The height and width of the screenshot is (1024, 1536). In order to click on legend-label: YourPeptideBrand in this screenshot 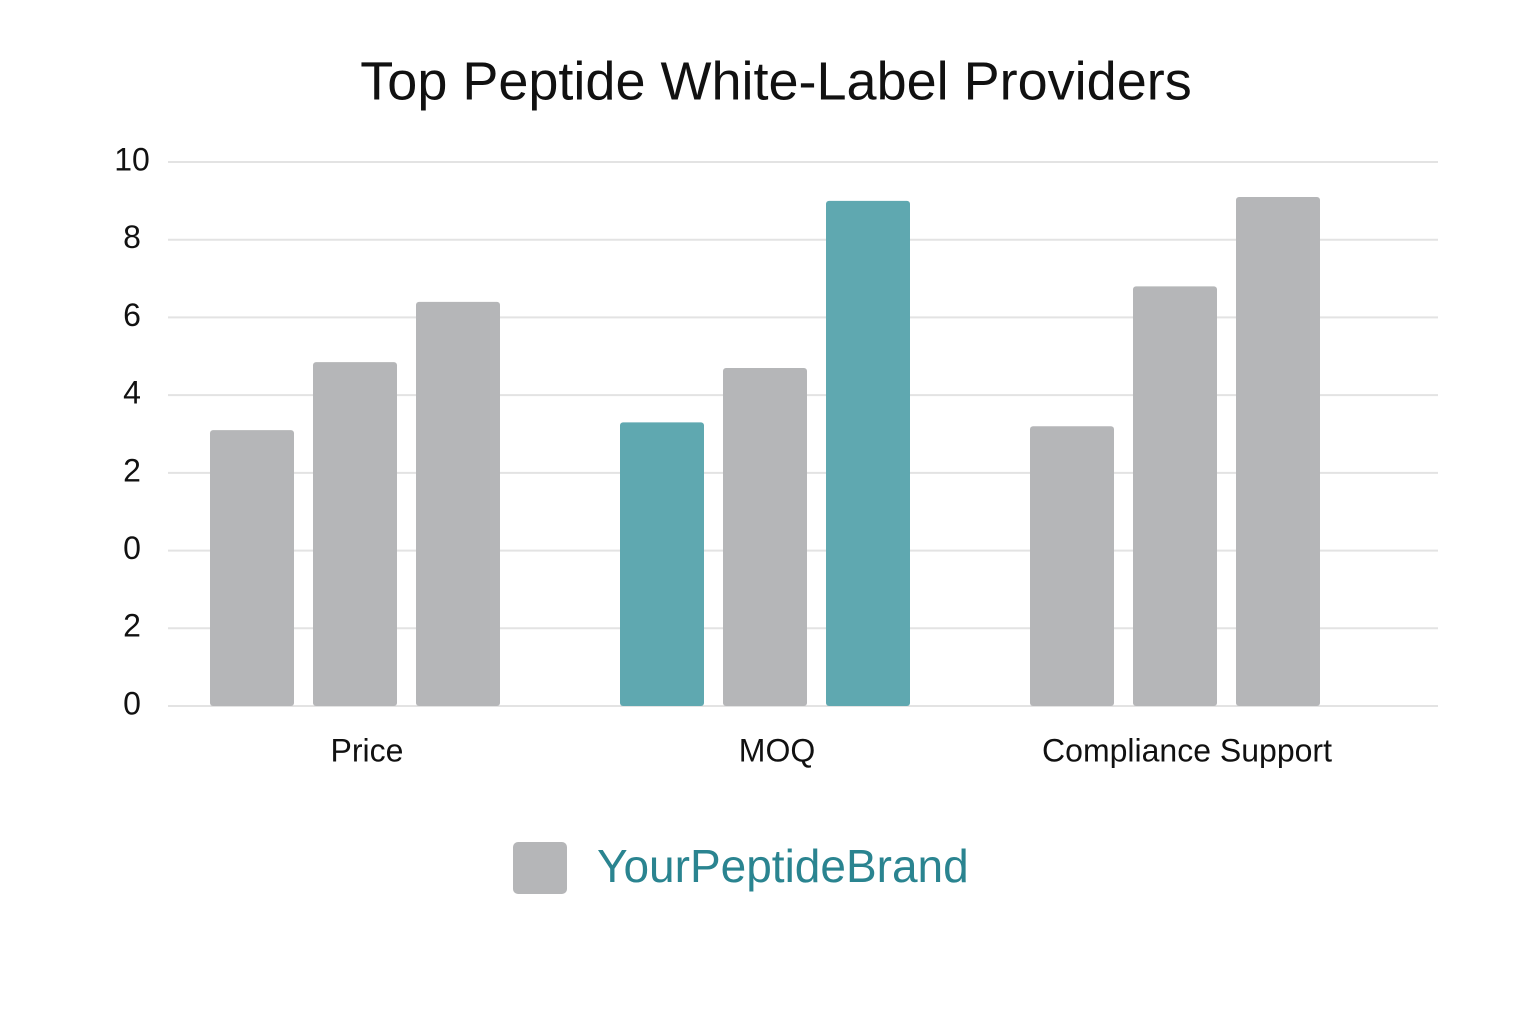, I will do `click(783, 866)`.